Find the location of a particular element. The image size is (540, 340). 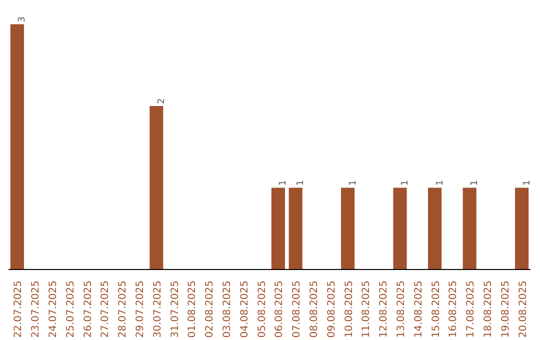

x-tick-label: 03.08.2025 is located at coordinates (227, 309).